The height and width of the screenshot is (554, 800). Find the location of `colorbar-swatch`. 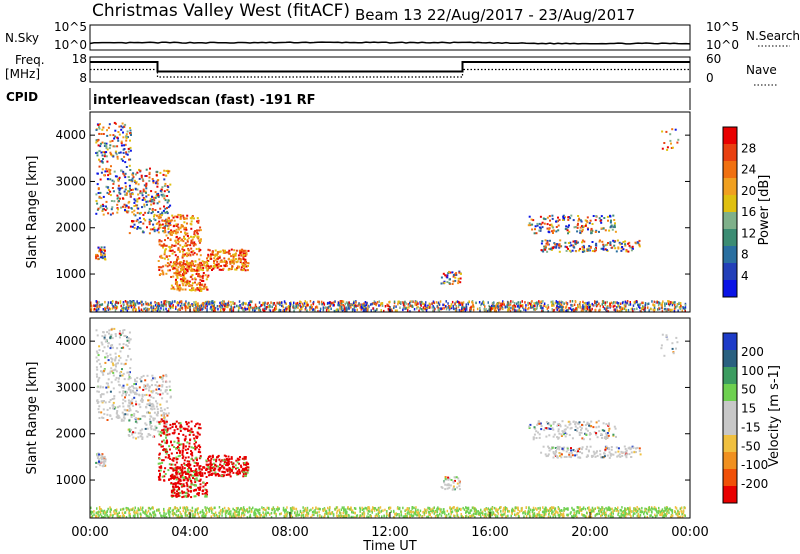

colorbar-swatch is located at coordinates (730, 288).